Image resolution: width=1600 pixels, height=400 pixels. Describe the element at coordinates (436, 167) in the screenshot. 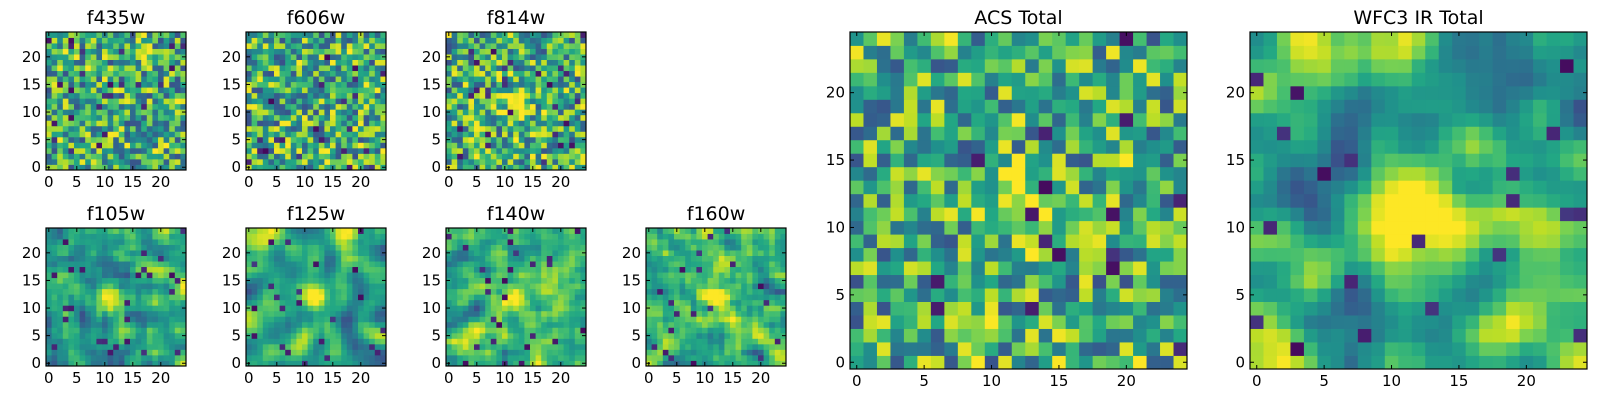

I see `y-tick-label: 0` at that location.